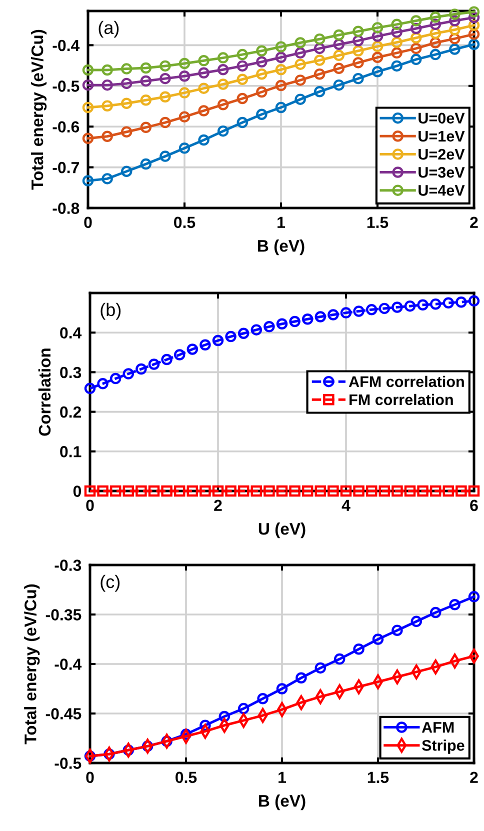 The image size is (484, 831). I want to click on x-tick-label: 0, so click(88, 222).